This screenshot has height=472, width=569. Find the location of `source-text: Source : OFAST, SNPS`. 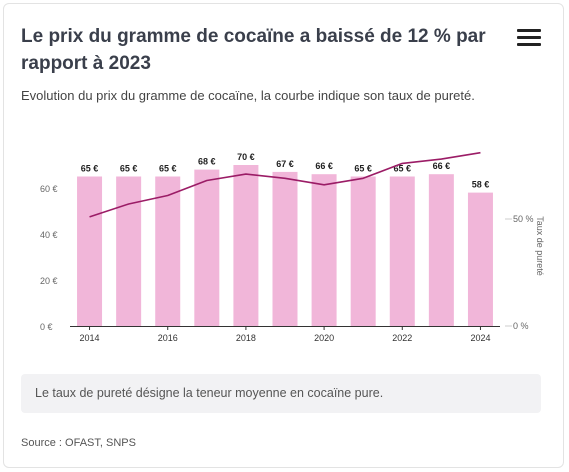

source-text: Source : OFAST, SNPS is located at coordinates (78, 443).